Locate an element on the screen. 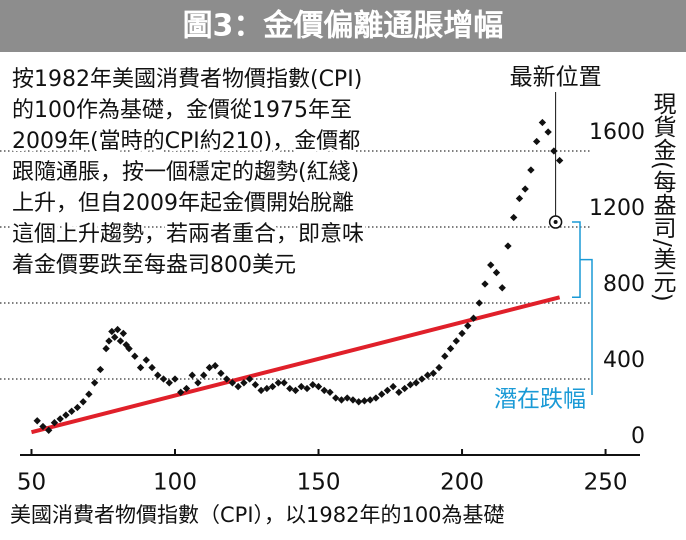 Image resolution: width=686 pixels, height=540 pixels. title-bar is located at coordinates (343, 26).